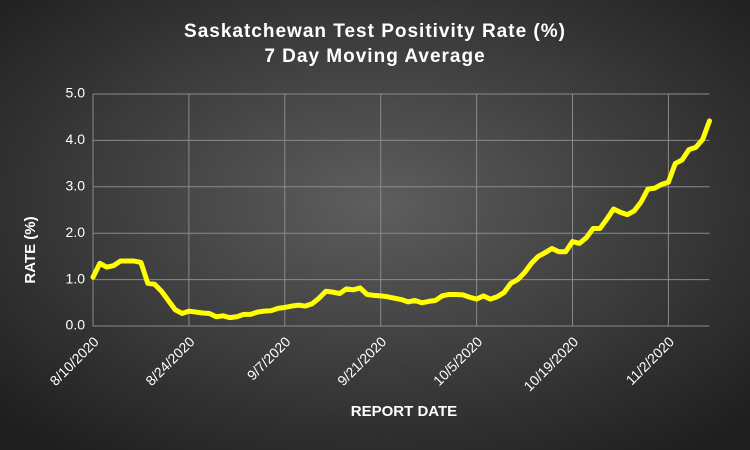  Describe the element at coordinates (404, 411) in the screenshot. I see `x-axis-label: REPORT DATE` at that location.